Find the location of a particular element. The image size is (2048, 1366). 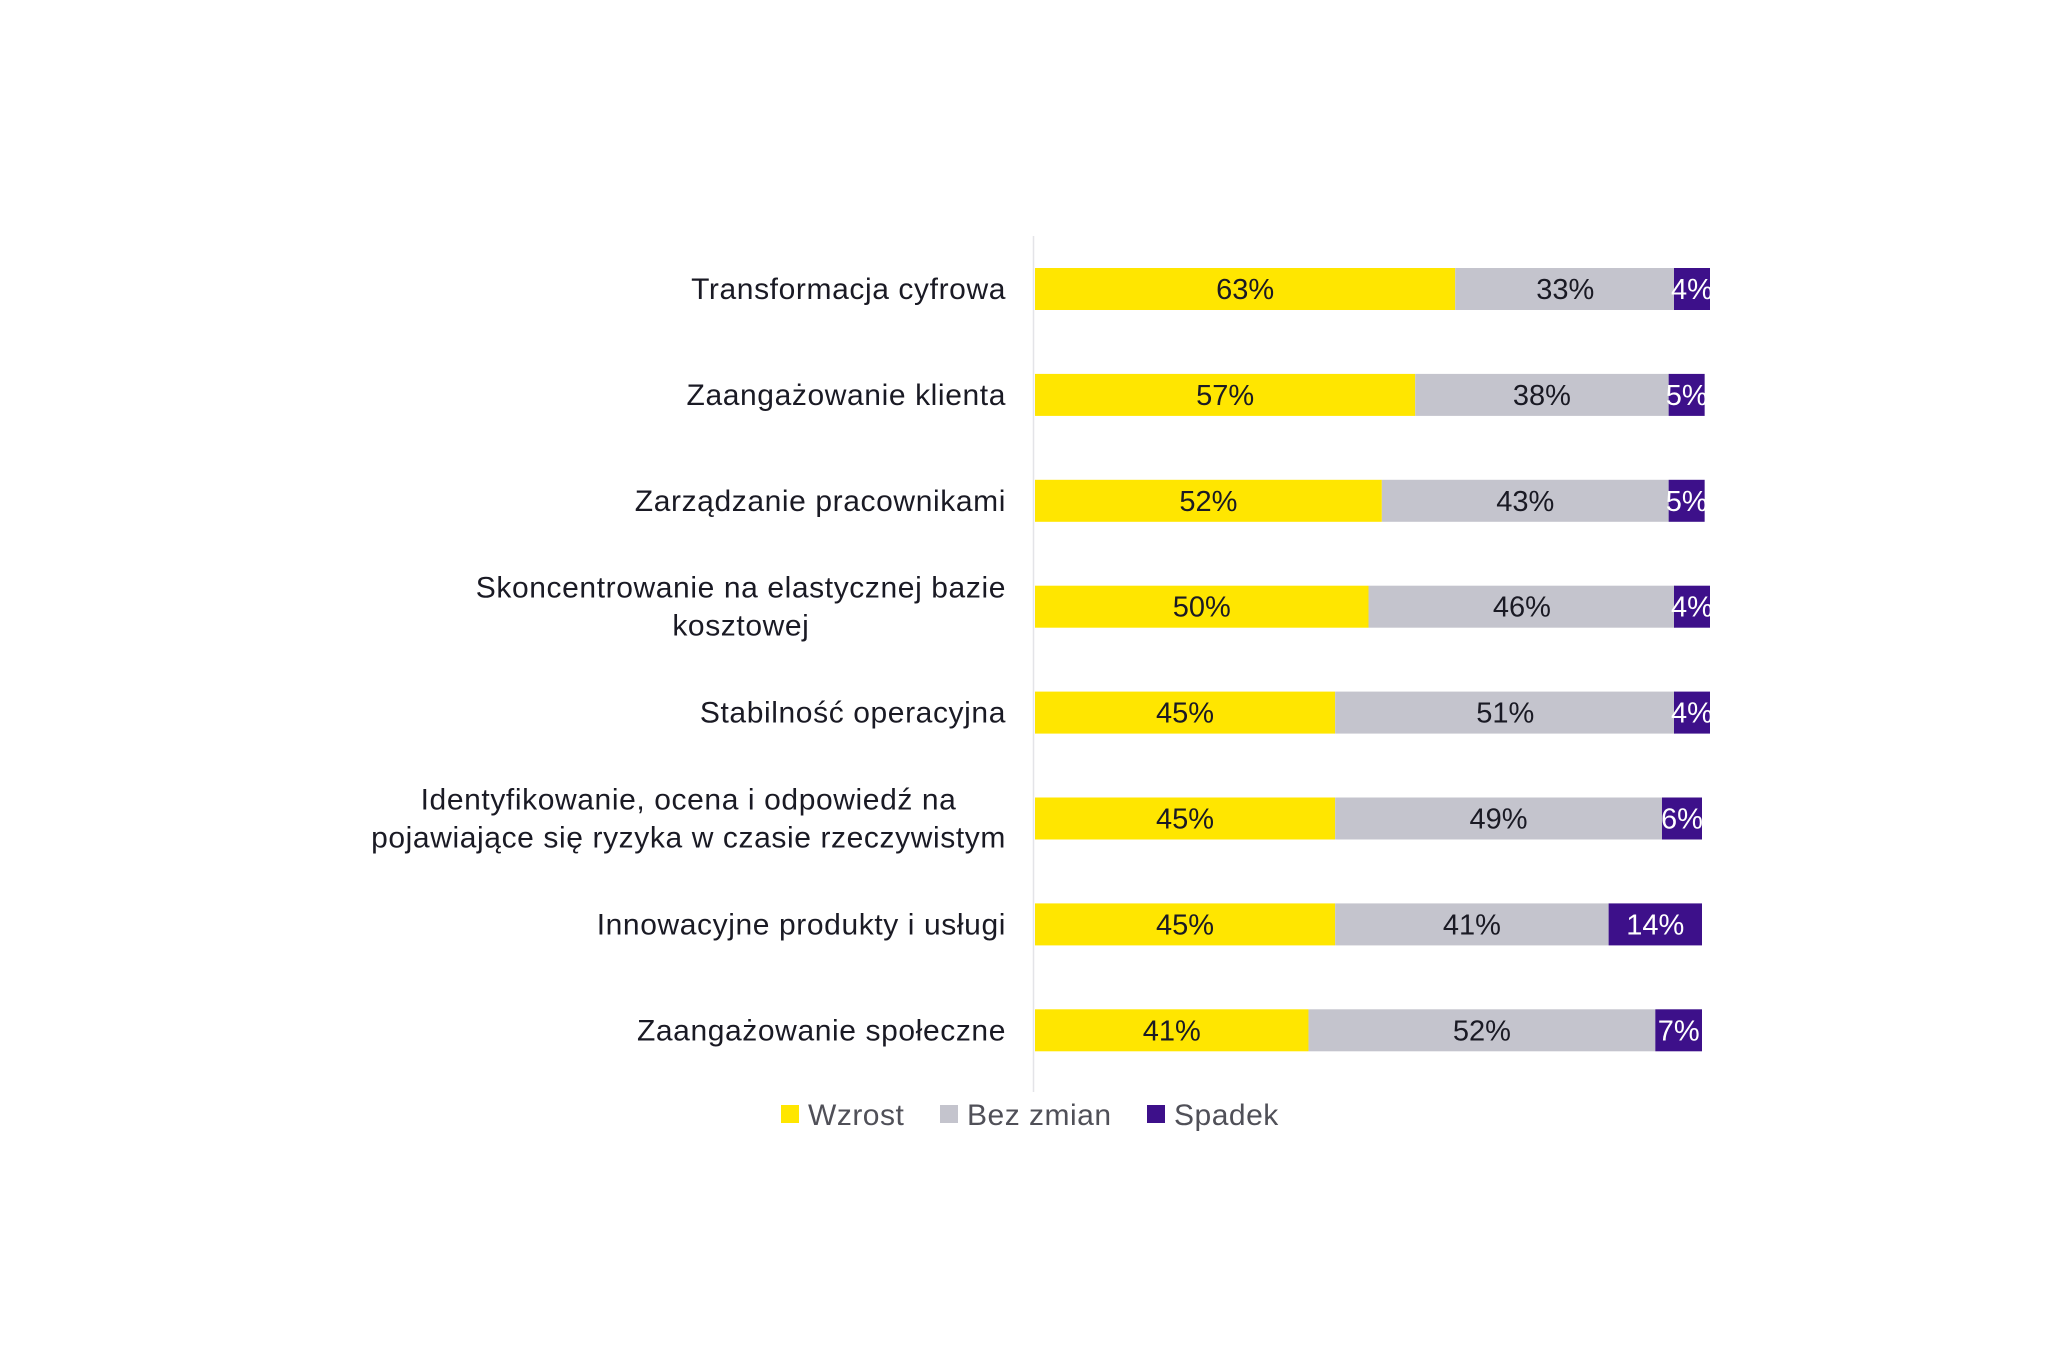

data-label: 63% is located at coordinates (1245, 290).